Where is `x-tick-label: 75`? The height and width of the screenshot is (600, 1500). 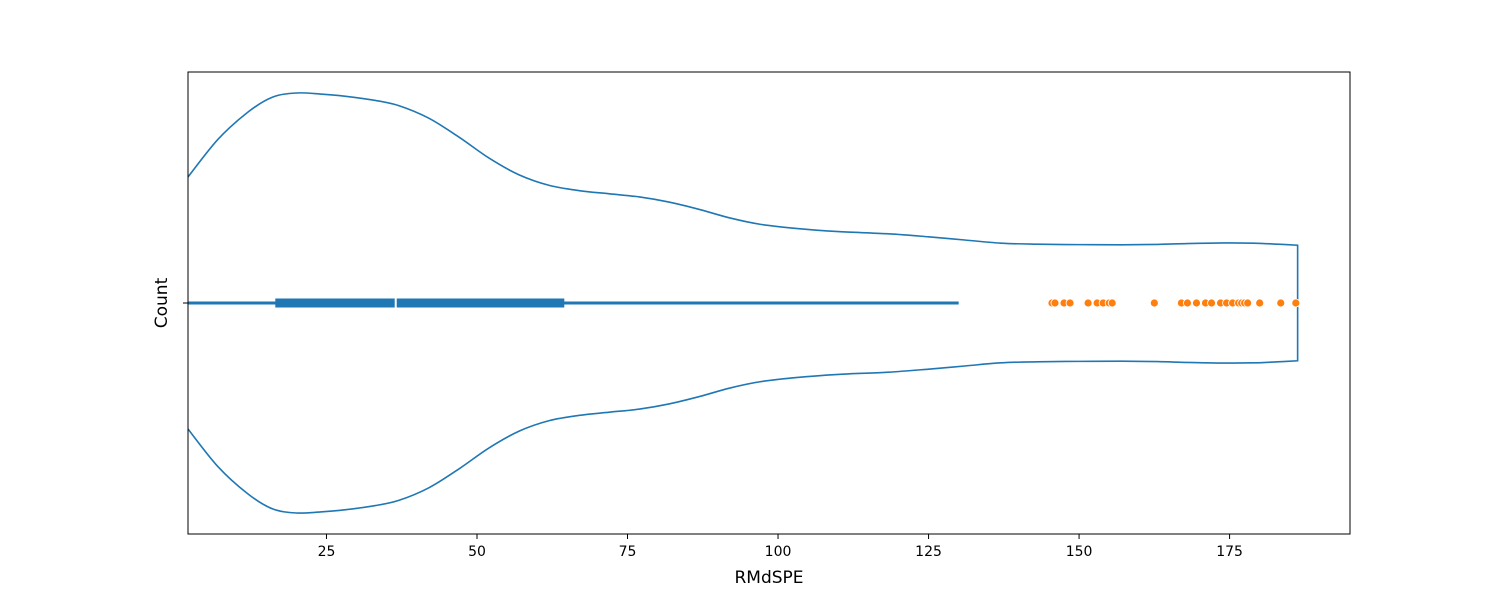 x-tick-label: 75 is located at coordinates (628, 552).